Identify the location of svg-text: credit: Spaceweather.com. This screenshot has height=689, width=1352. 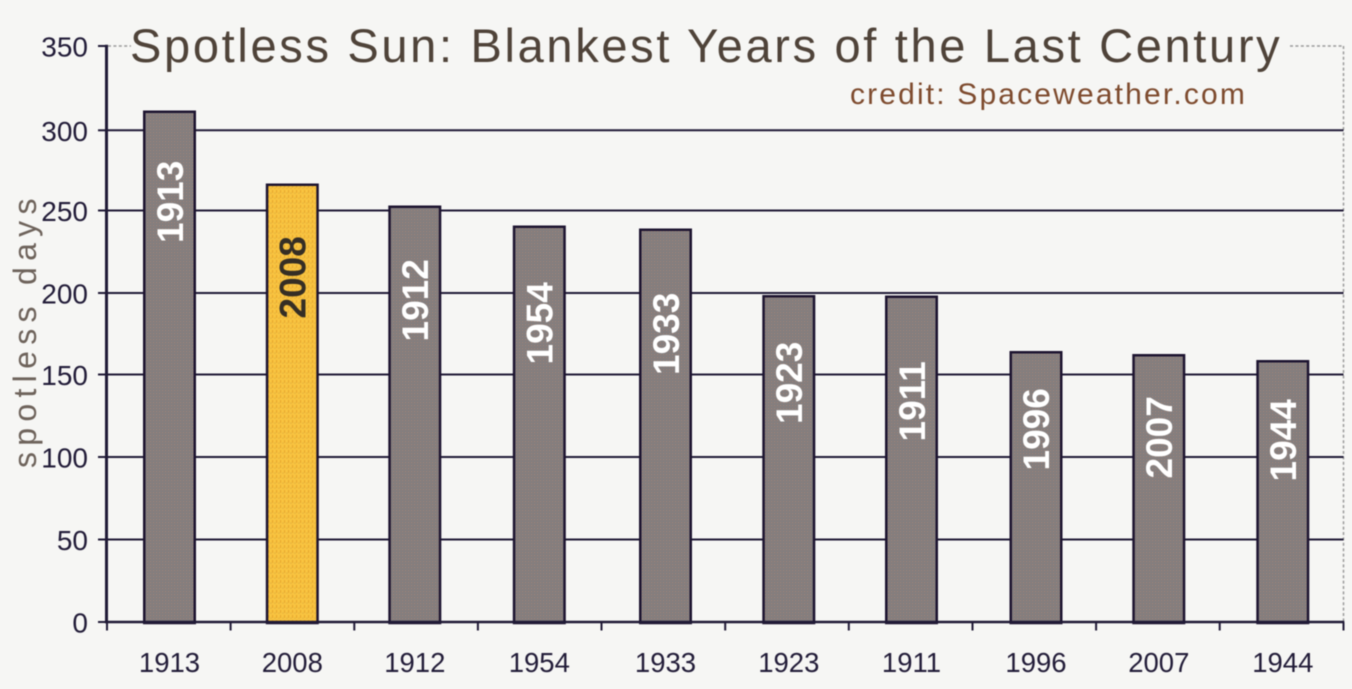
(1048, 94).